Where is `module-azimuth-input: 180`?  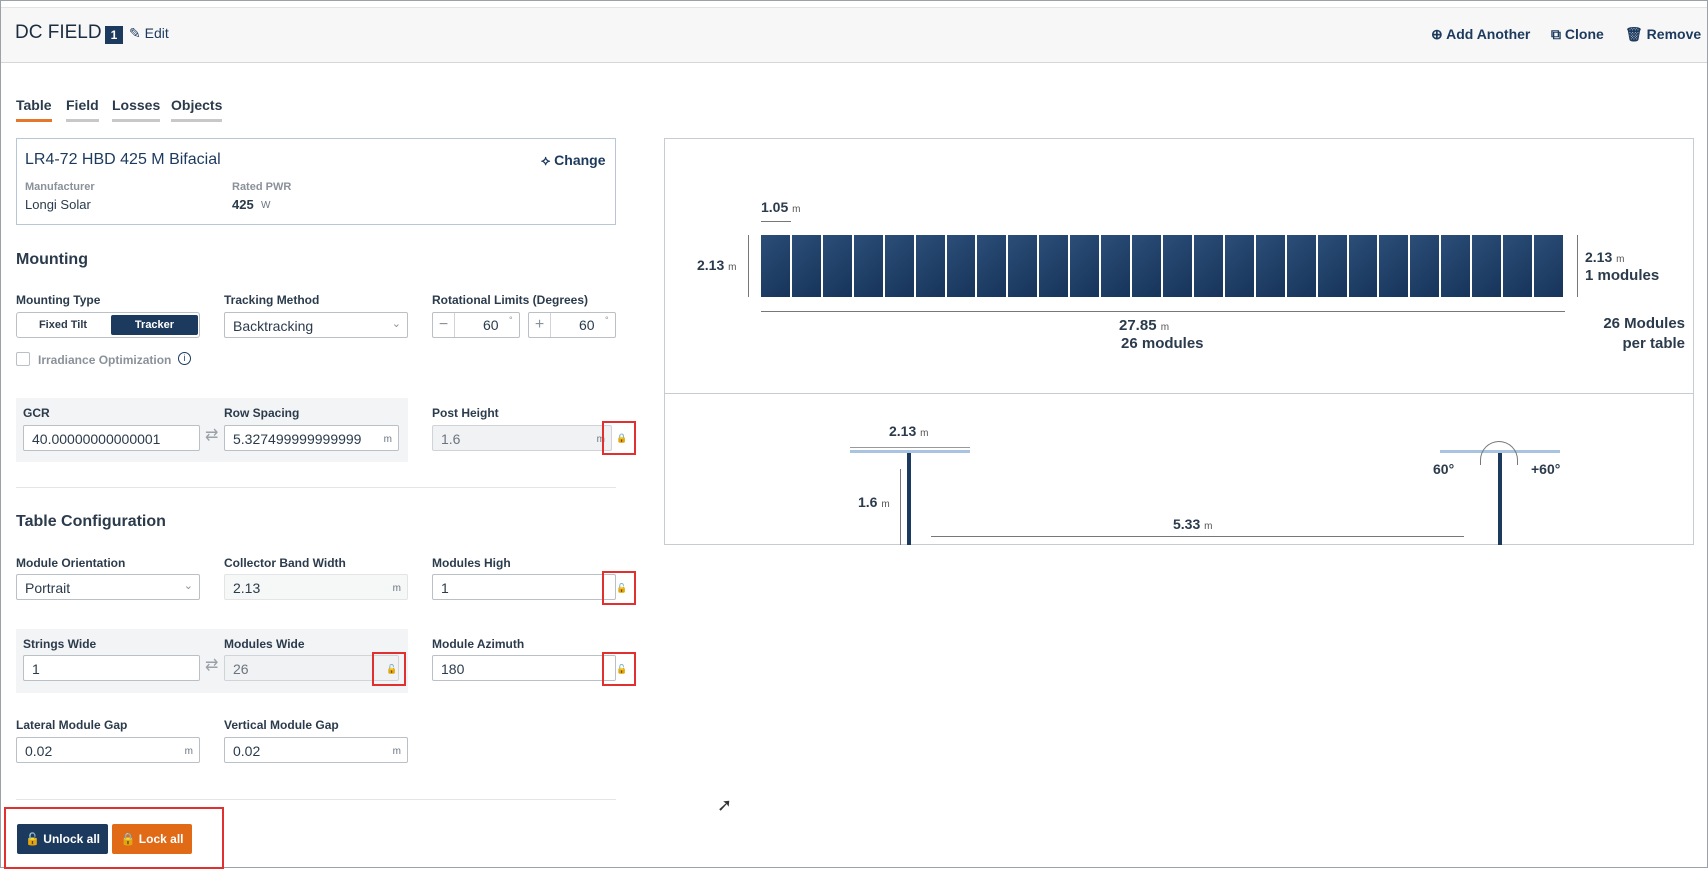 module-azimuth-input: 180 is located at coordinates (524, 668).